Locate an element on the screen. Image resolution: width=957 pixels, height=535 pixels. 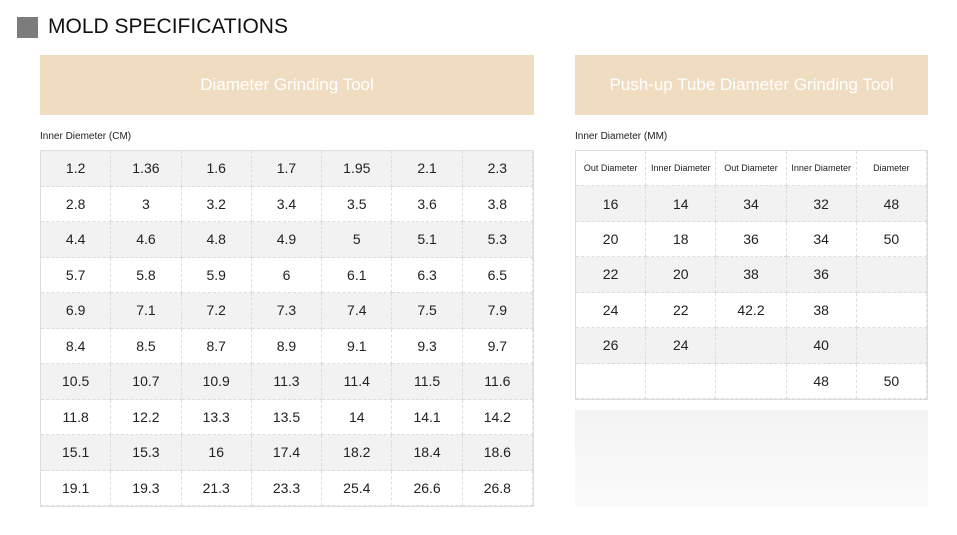
table-label: Inner Diameter (MM) is located at coordinates (621, 136).